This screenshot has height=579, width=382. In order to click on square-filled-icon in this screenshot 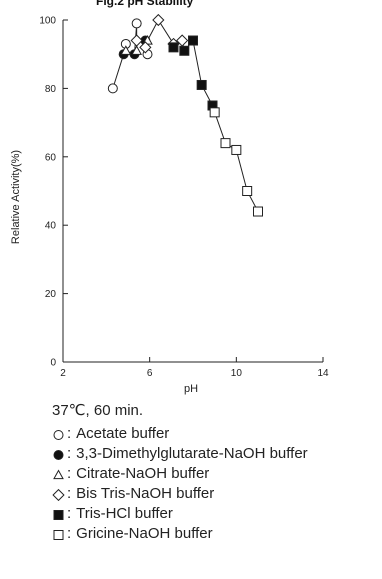, I will do `click(58, 514)`.